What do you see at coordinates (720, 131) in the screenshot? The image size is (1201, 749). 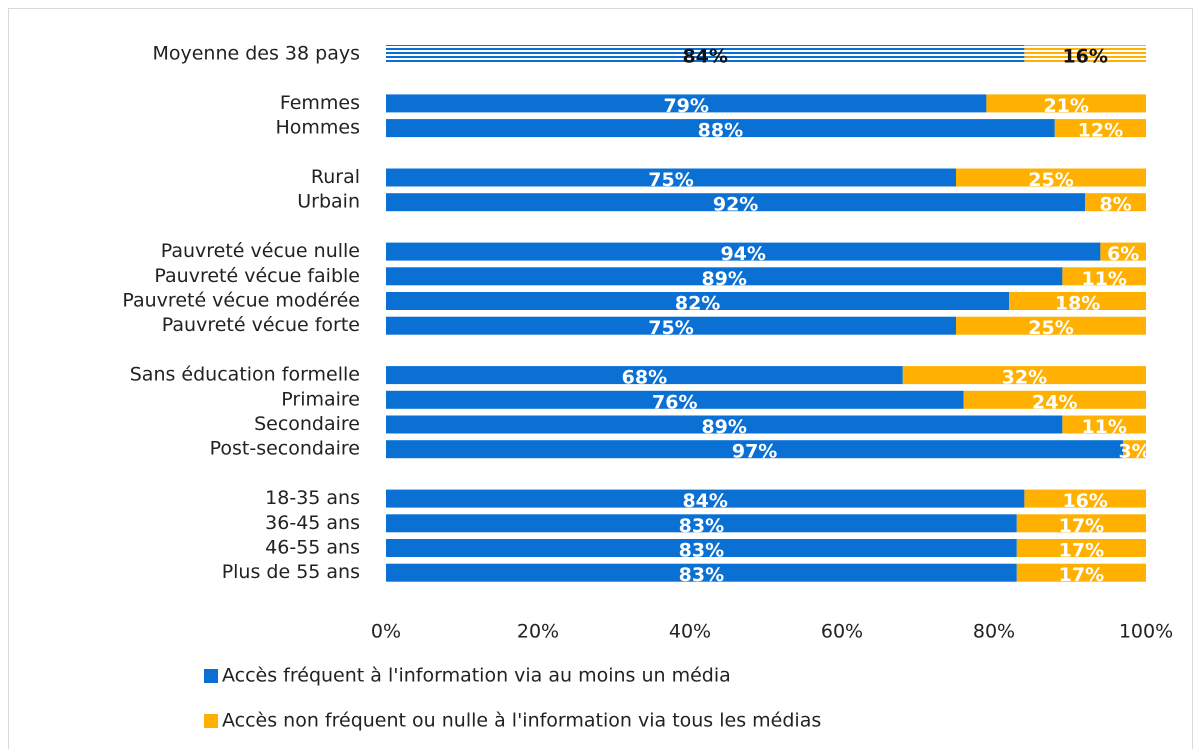 I see `value-label: 88%` at bounding box center [720, 131].